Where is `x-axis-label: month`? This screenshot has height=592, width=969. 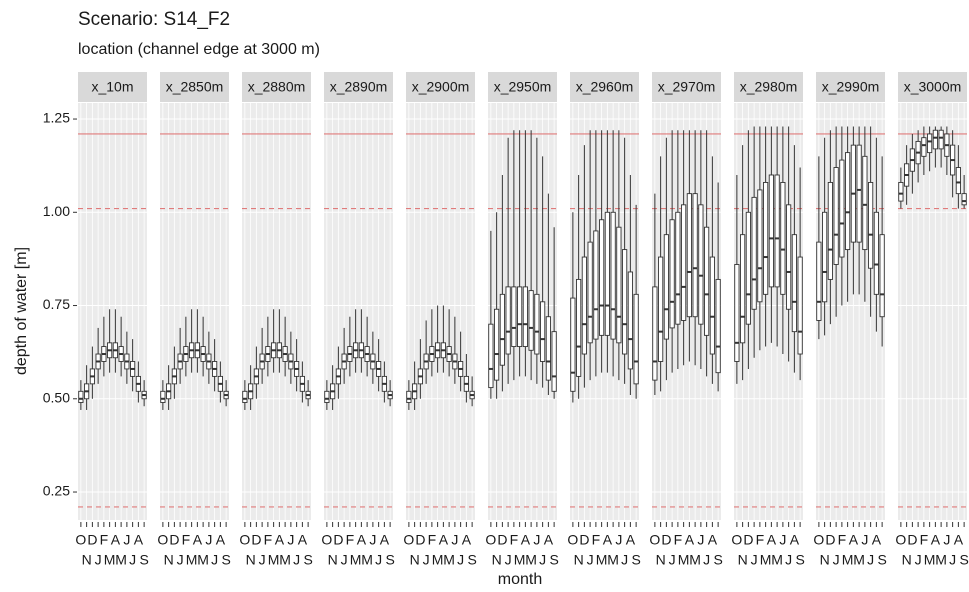
x-axis-label: month is located at coordinates (520, 579).